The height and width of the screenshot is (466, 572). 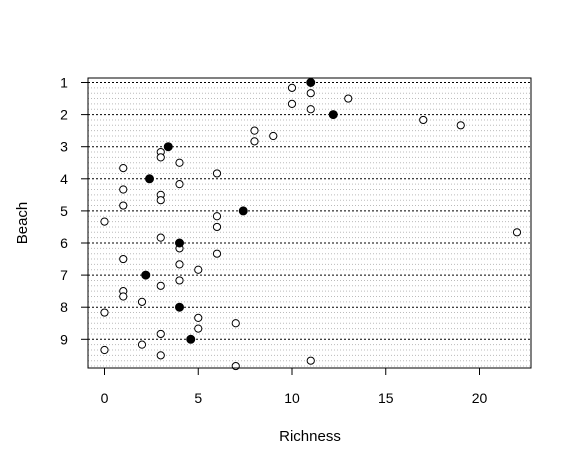 I want to click on y-tick-label: 6, so click(x=64, y=243).